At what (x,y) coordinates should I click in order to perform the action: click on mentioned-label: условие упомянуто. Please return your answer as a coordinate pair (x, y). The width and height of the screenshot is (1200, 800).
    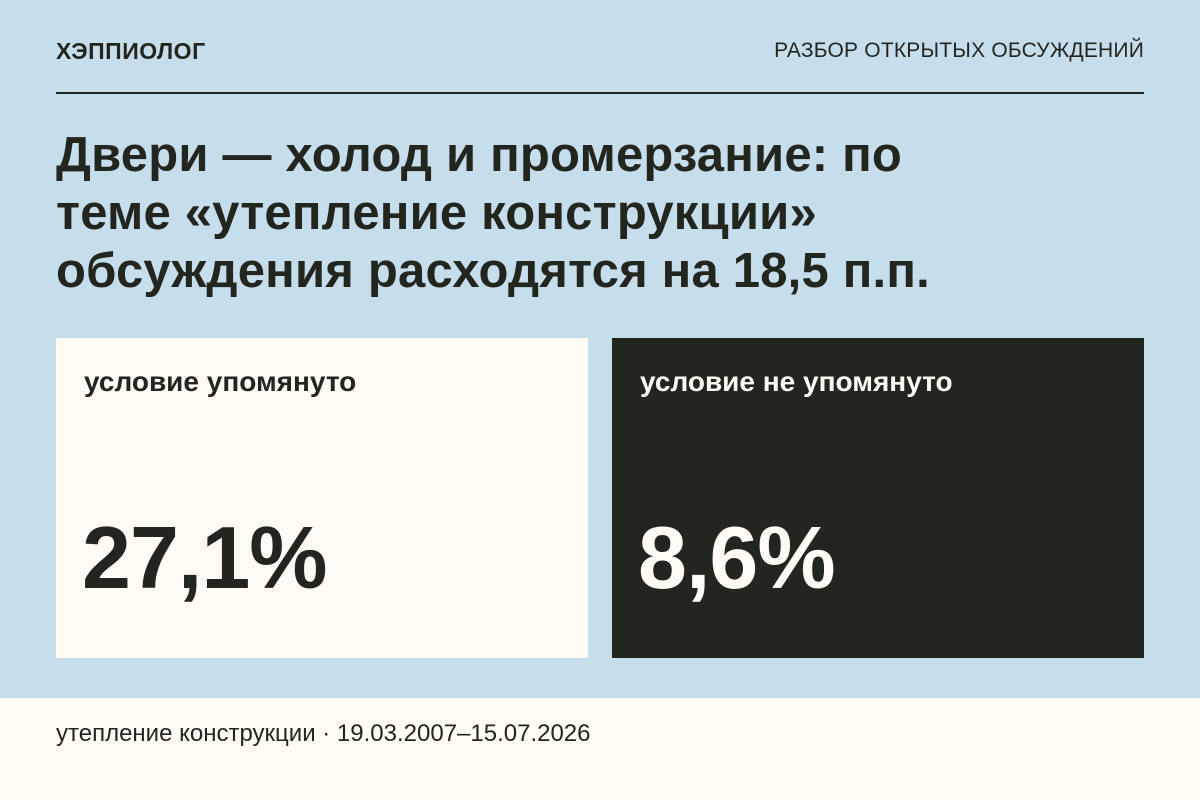
    Looking at the image, I should click on (220, 381).